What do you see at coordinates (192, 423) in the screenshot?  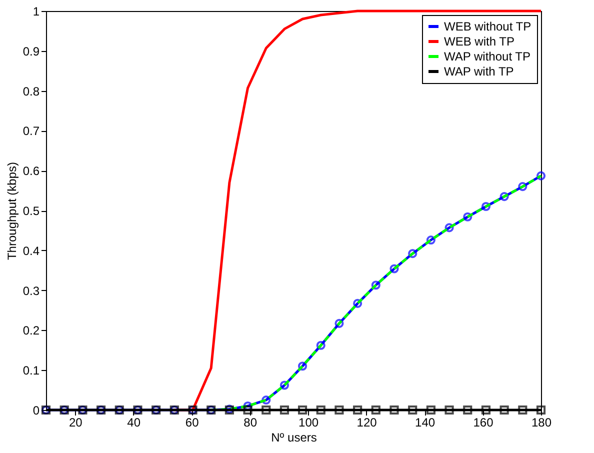 I see `x-tick-label: 60` at bounding box center [192, 423].